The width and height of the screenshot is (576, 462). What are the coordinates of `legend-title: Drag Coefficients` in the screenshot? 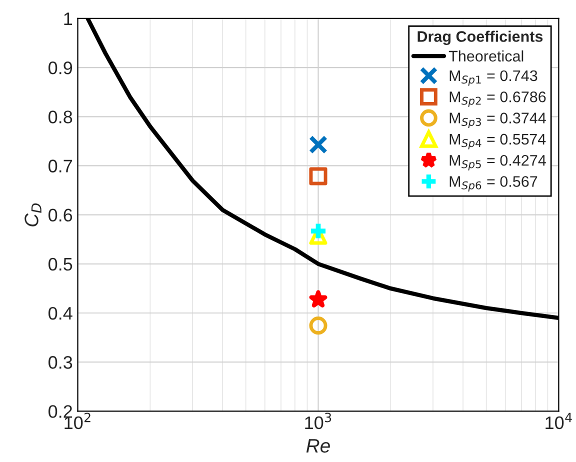 It's located at (480, 38).